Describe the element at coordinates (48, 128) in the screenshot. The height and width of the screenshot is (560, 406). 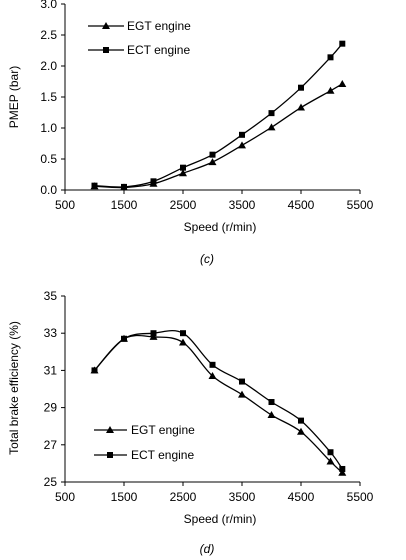
I see `y-tick-label: 1.0` at that location.